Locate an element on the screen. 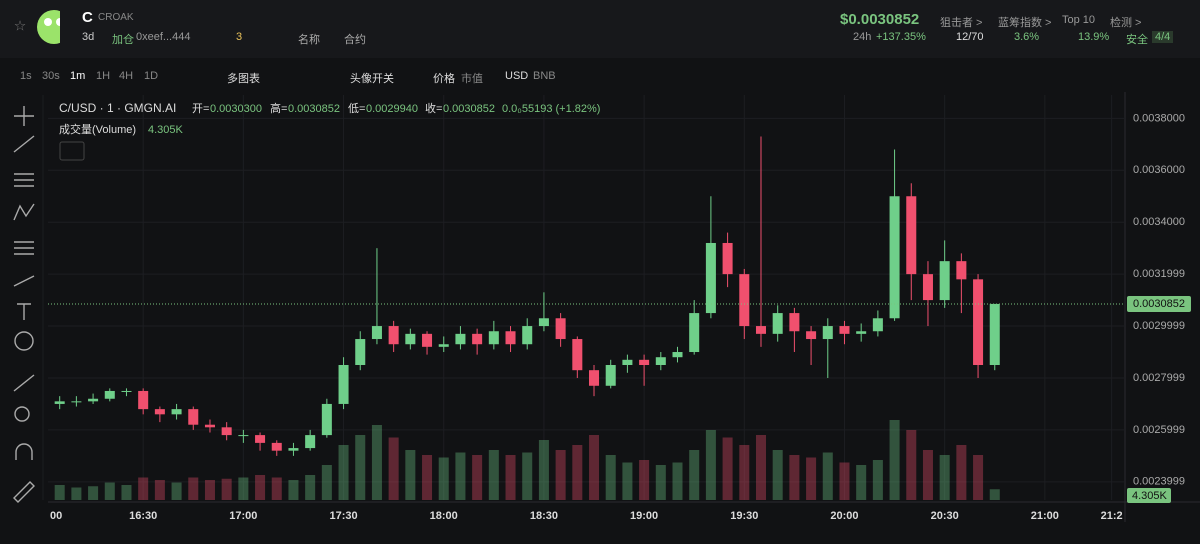 This screenshot has height=544, width=1200. volume-box-label: 4.305K is located at coordinates (1150, 496).